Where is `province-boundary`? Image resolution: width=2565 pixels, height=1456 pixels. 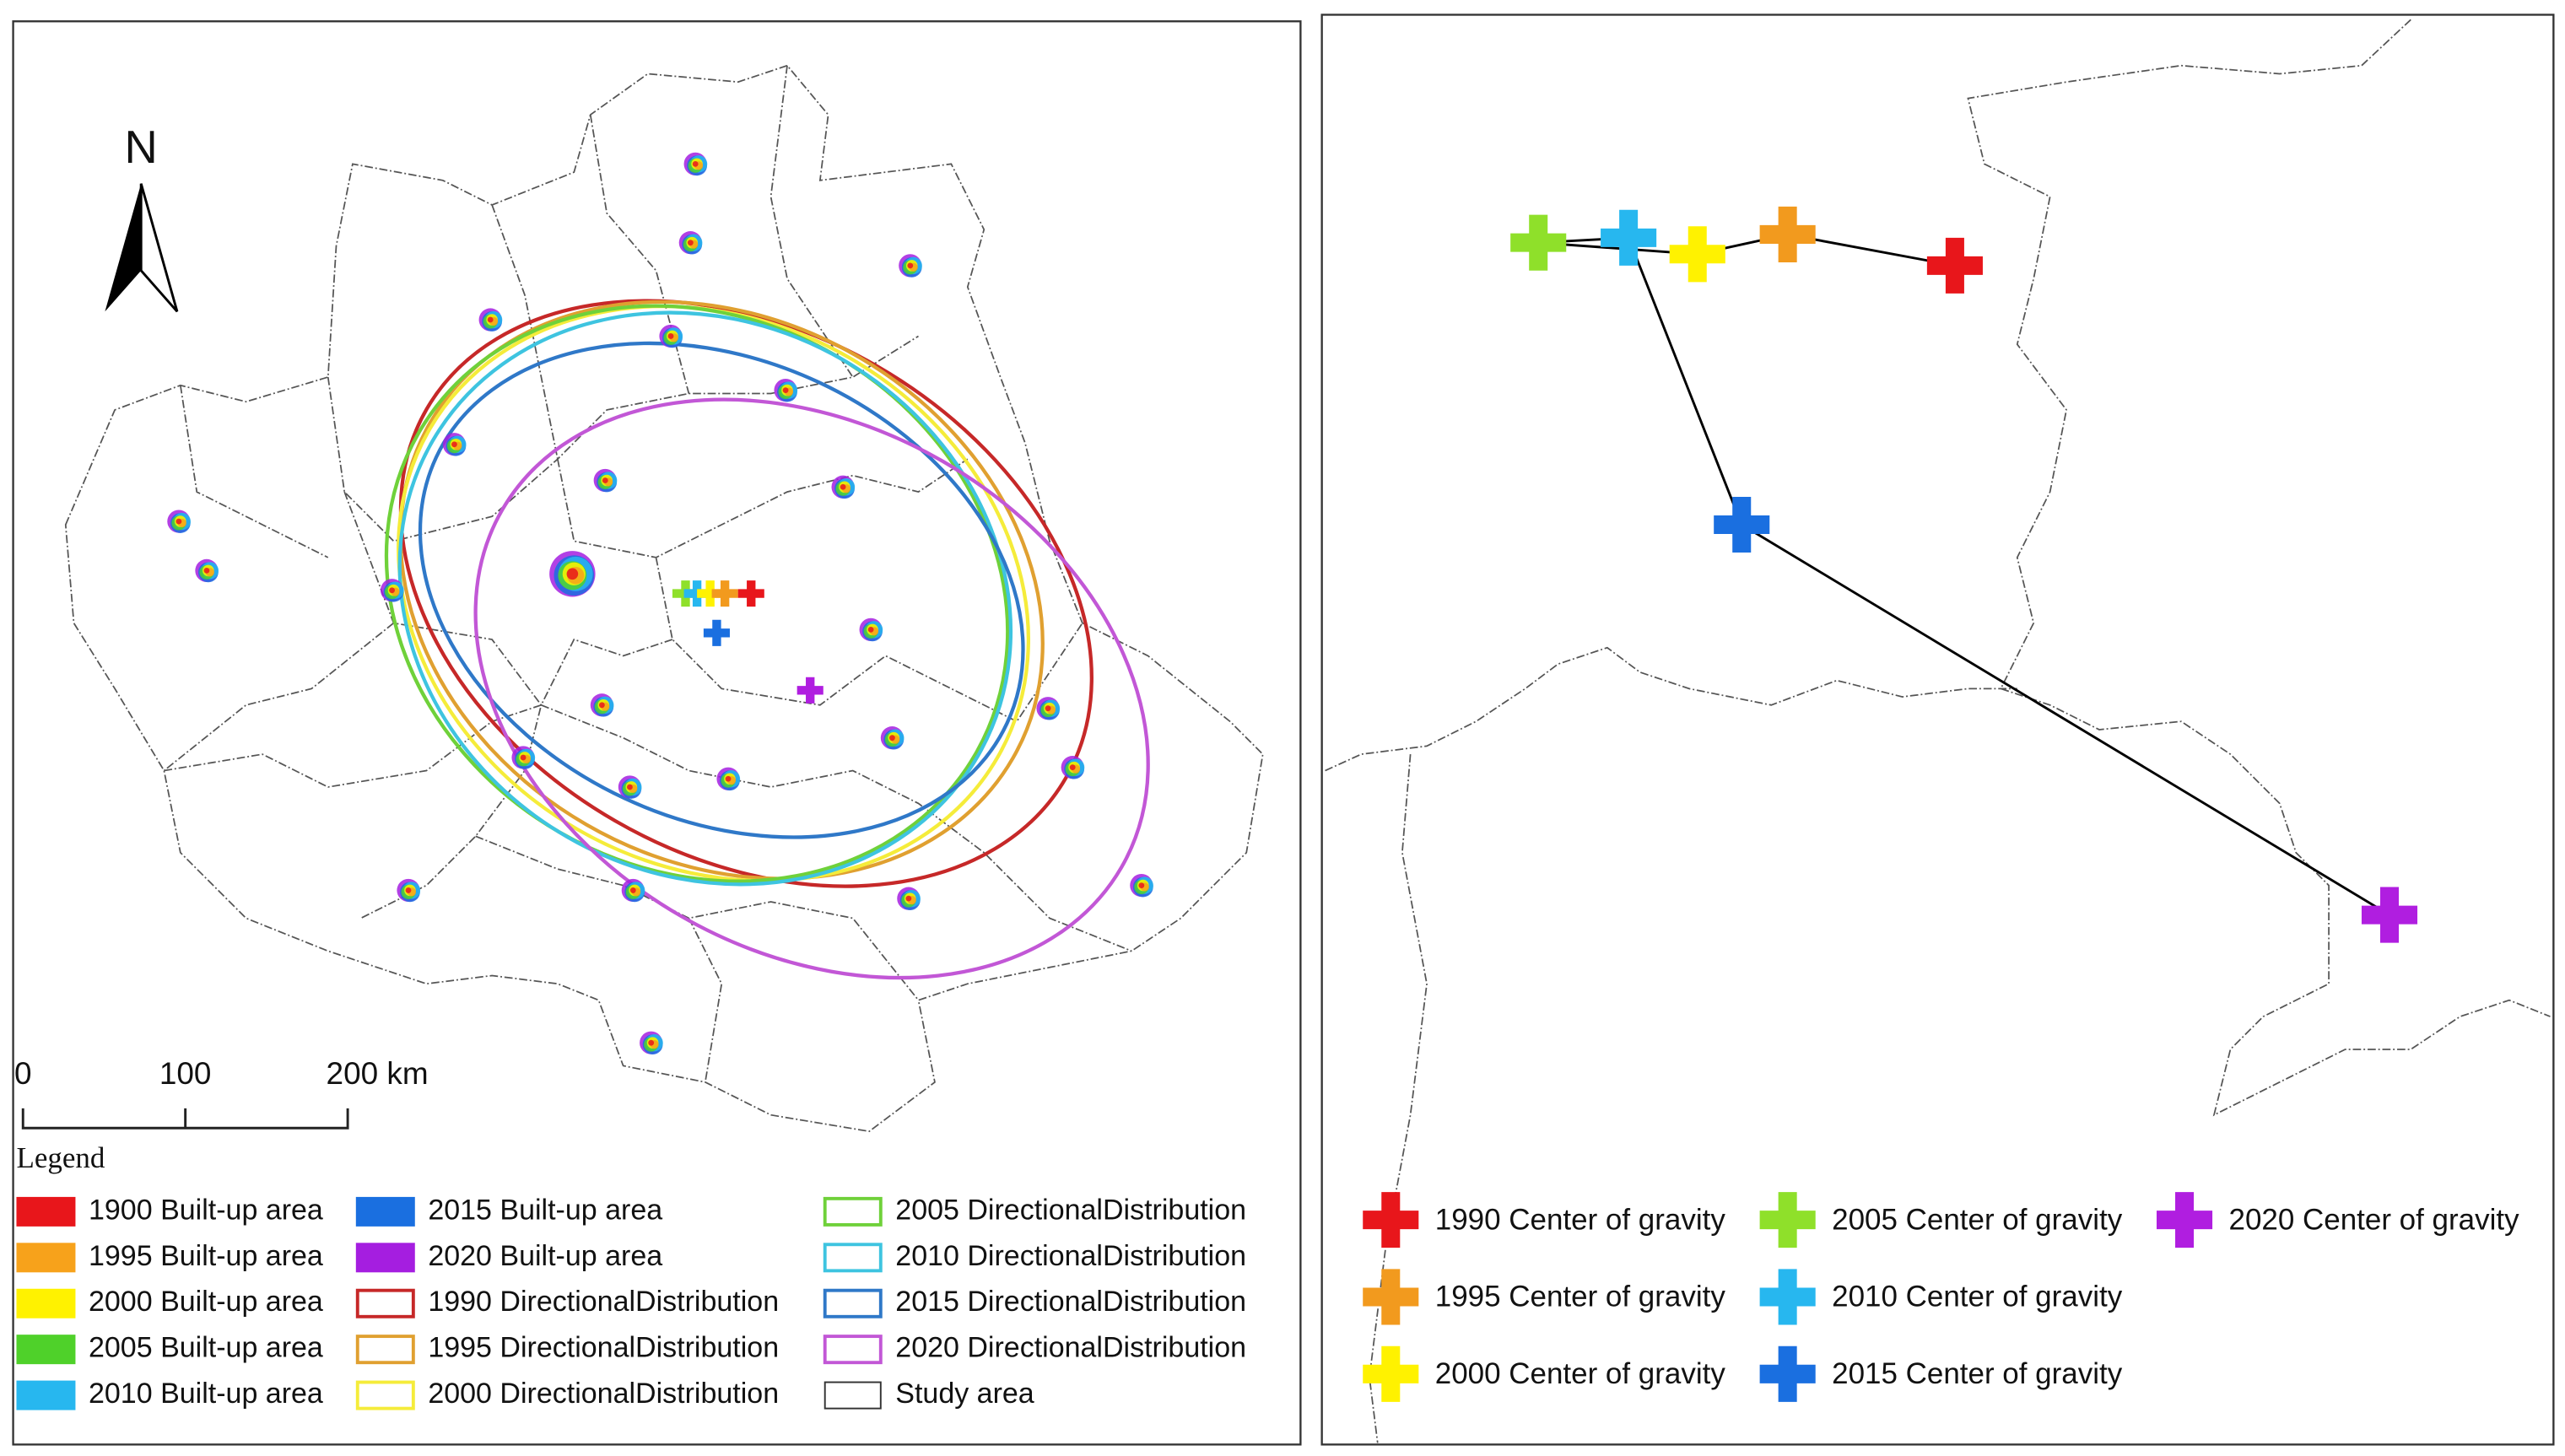 province-boundary is located at coordinates (1671, 1044).